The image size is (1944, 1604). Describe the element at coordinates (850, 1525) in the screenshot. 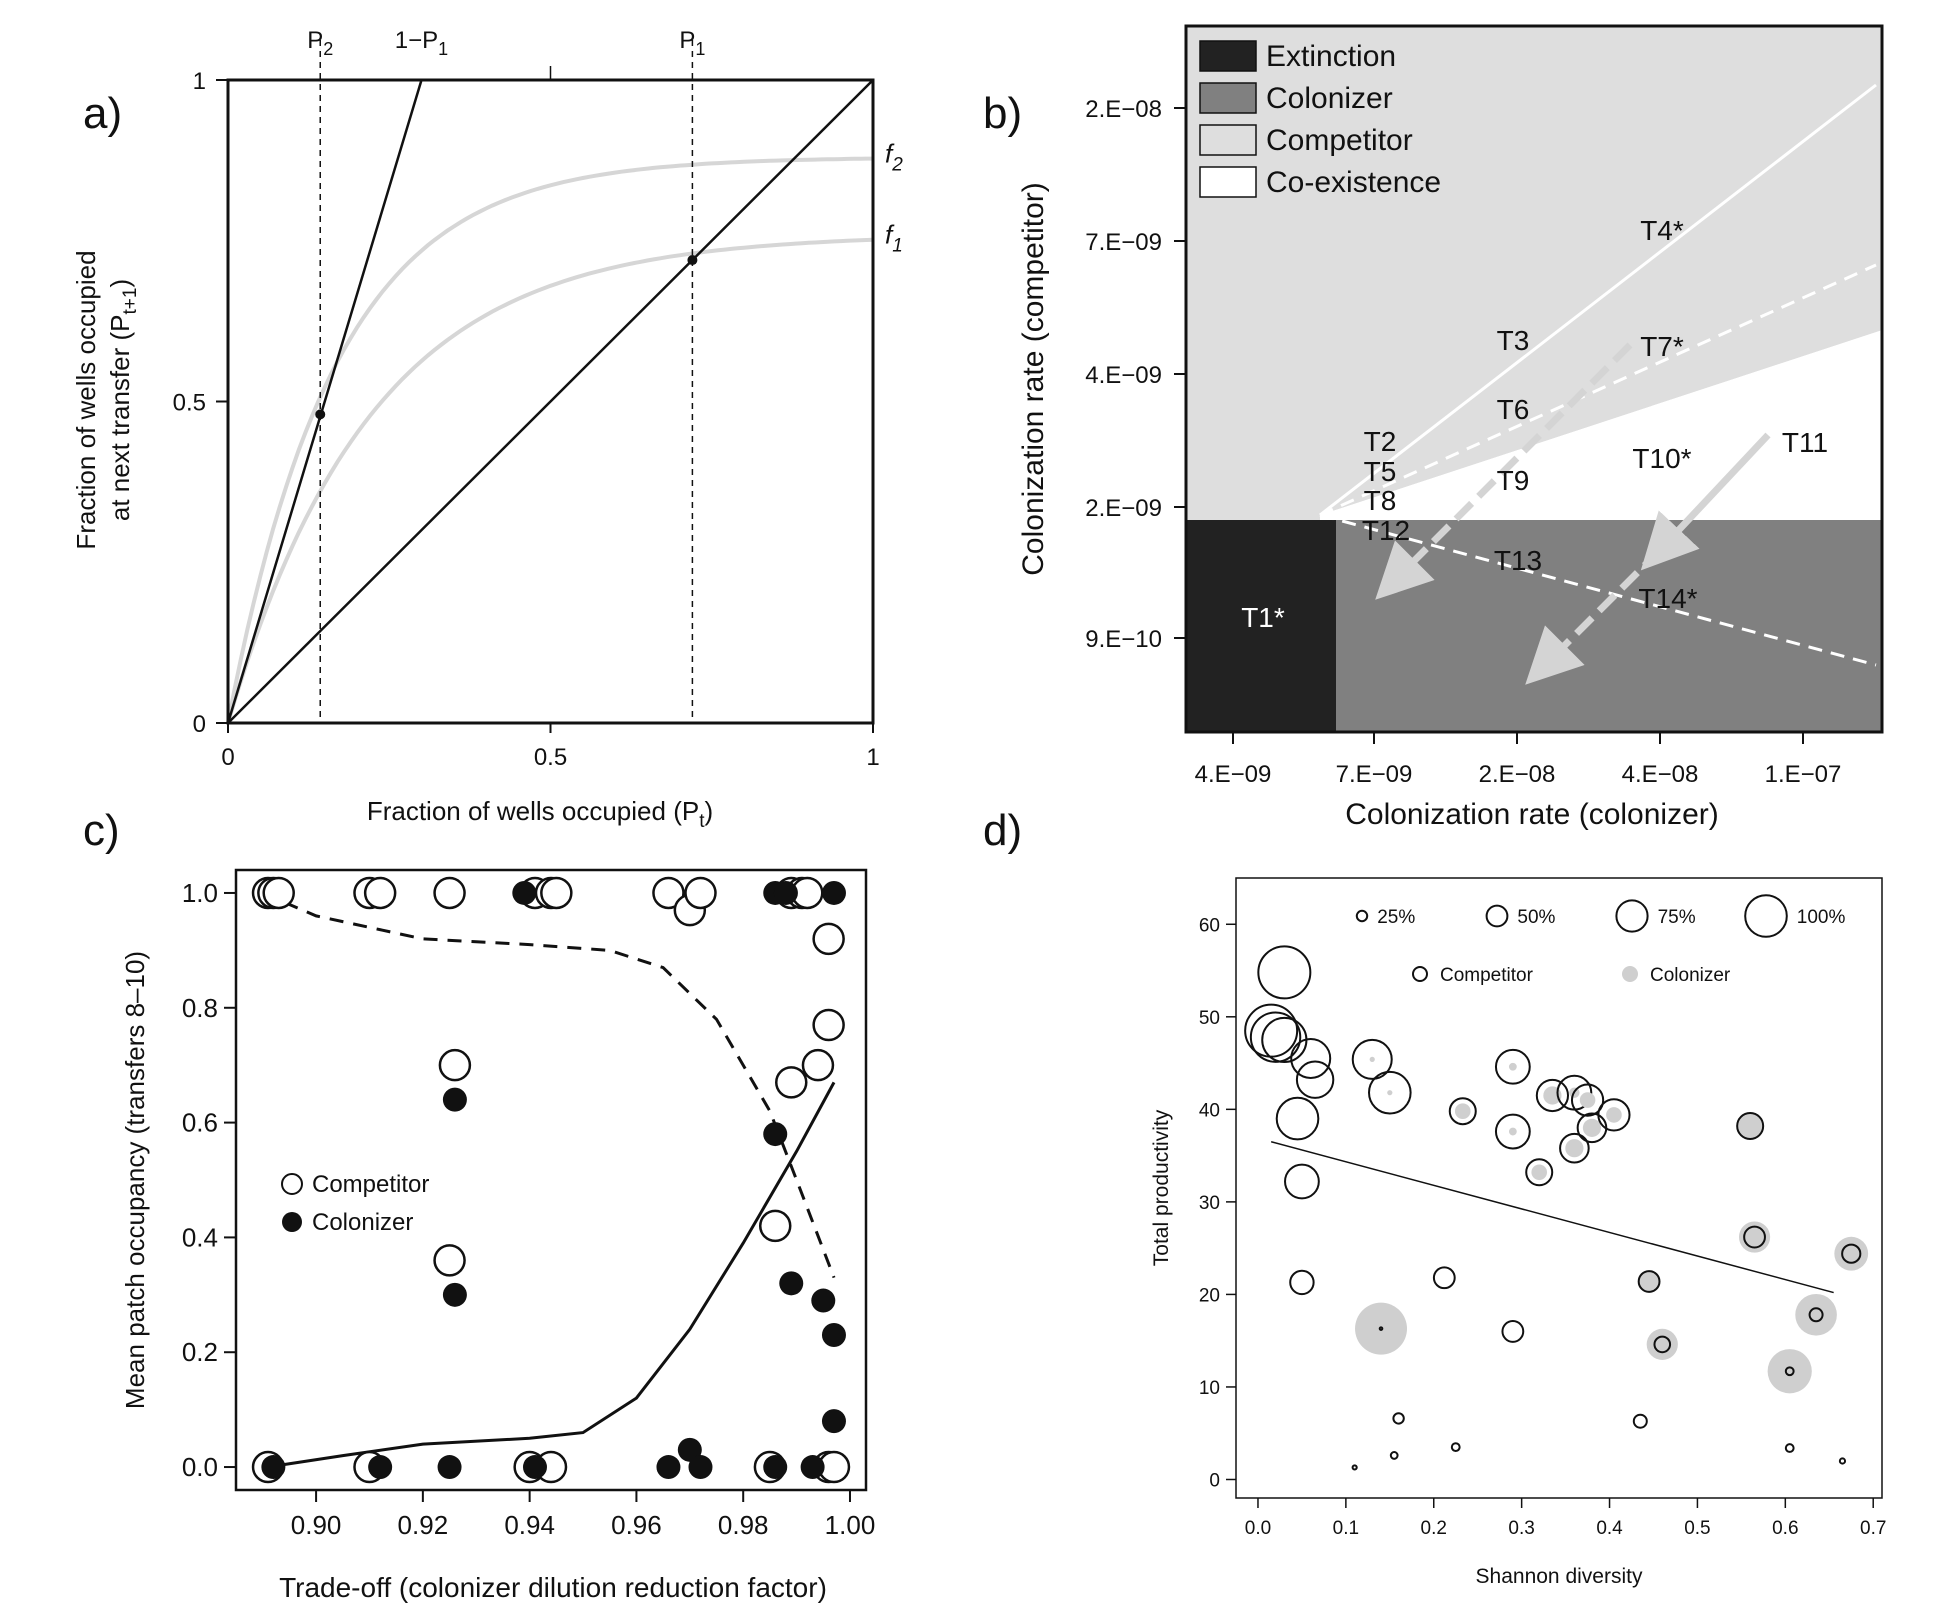

I see `c-x-tick-label: 1.00` at that location.